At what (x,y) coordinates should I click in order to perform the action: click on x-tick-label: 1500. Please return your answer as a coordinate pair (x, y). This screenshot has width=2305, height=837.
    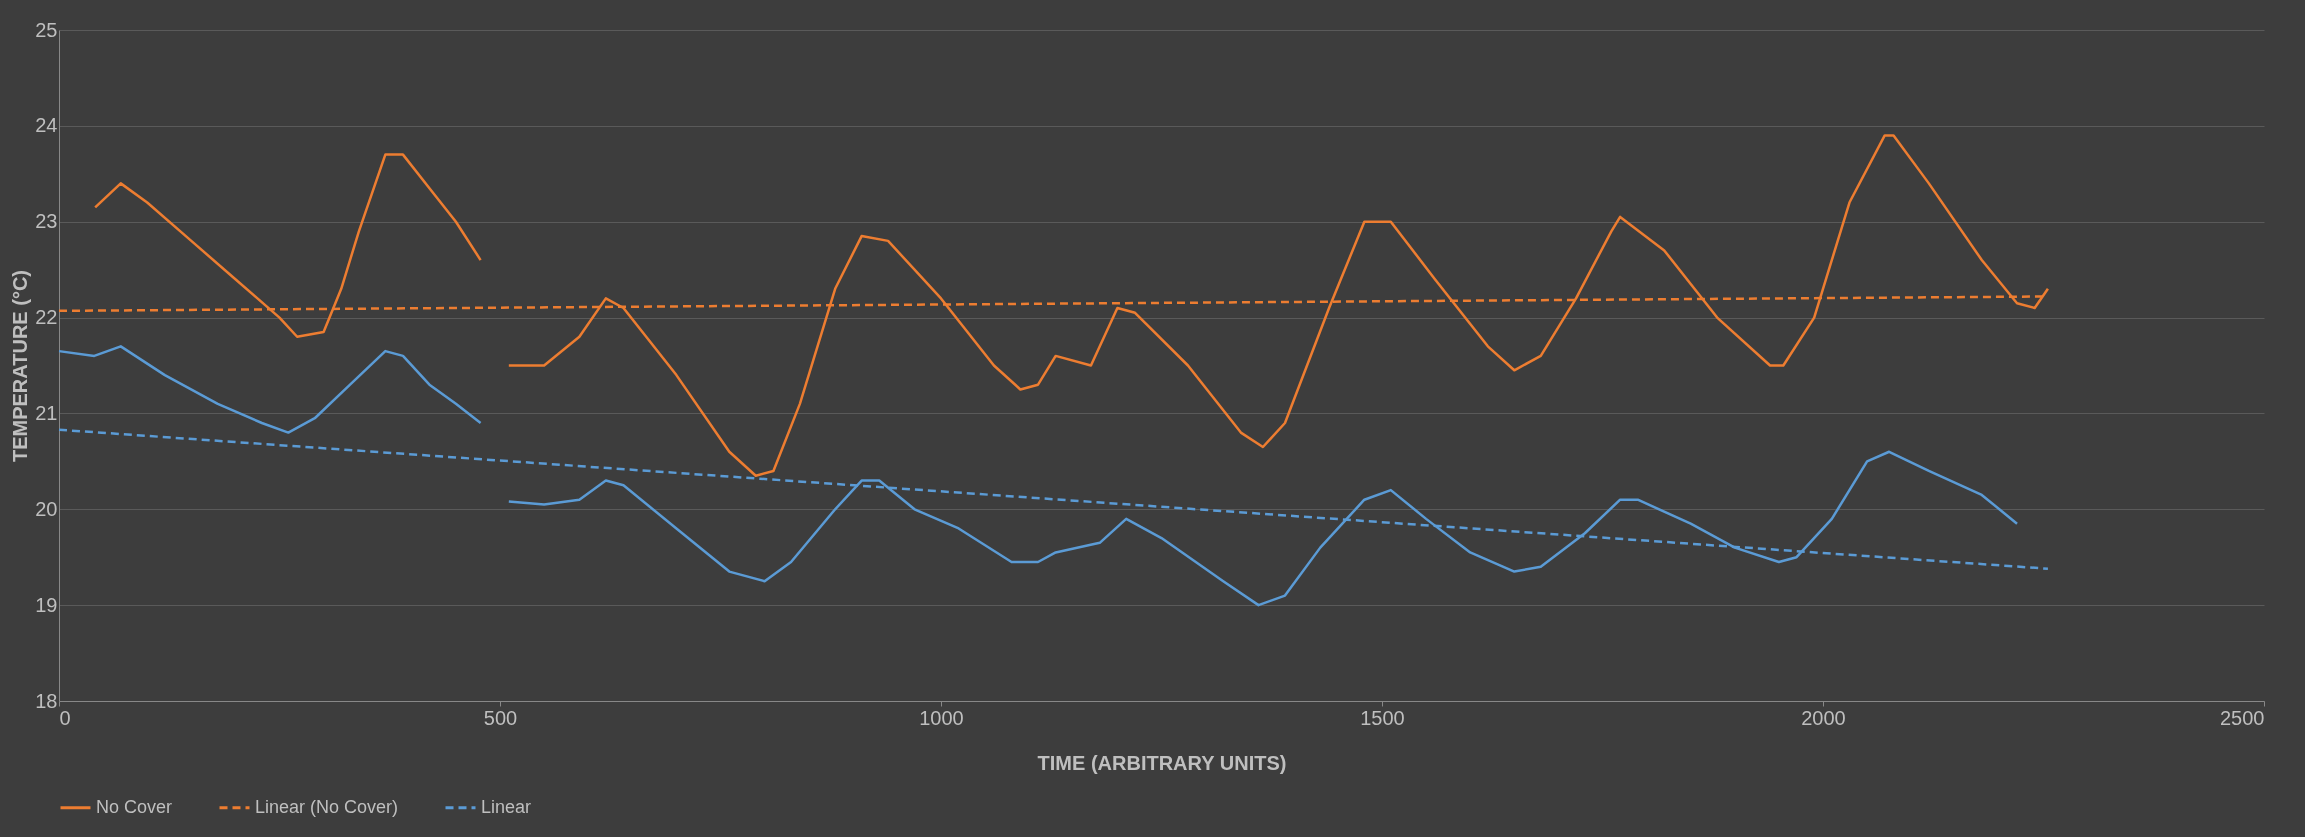
    Looking at the image, I should click on (1382, 717).